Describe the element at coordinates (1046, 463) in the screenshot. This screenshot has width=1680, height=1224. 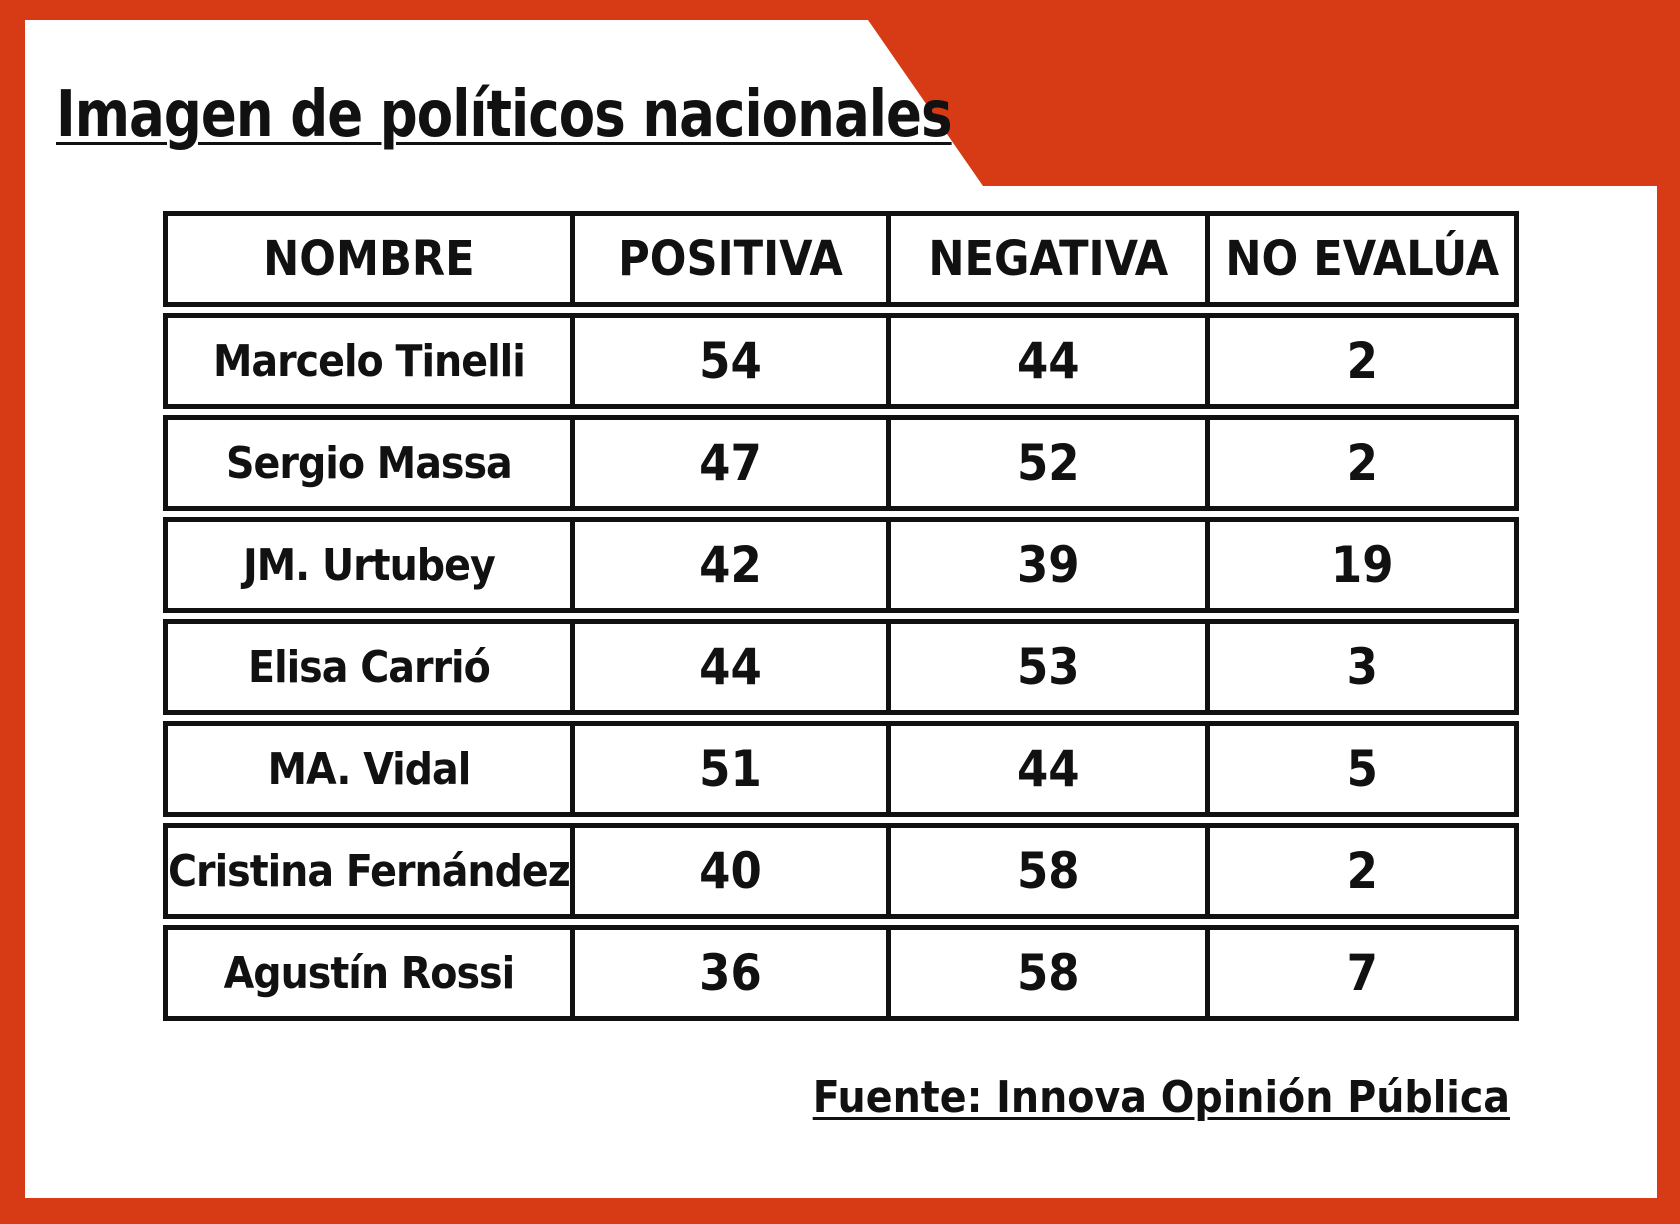
I see `cell-negativa: 52` at that location.